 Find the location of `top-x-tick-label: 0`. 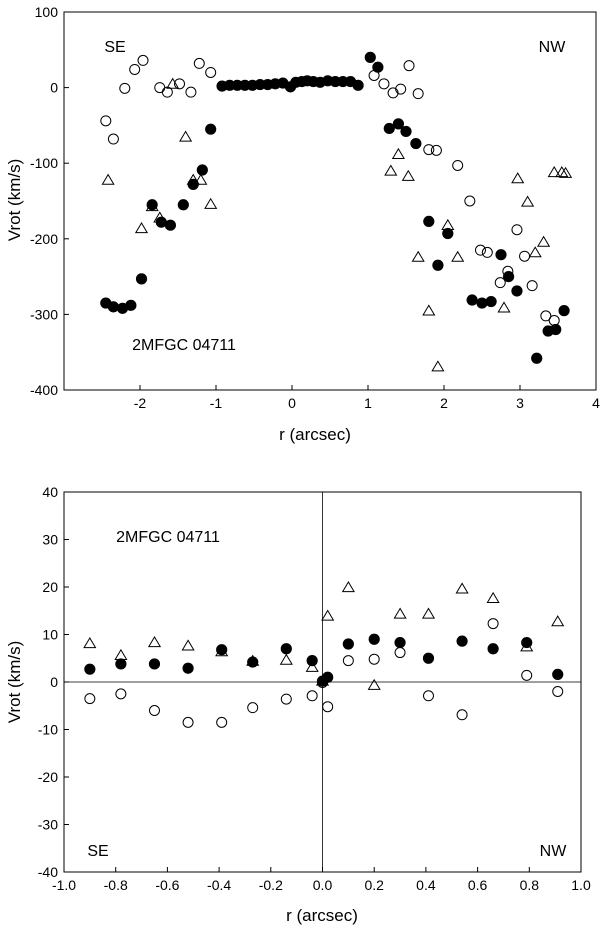

top-x-tick-label: 0 is located at coordinates (292, 403).